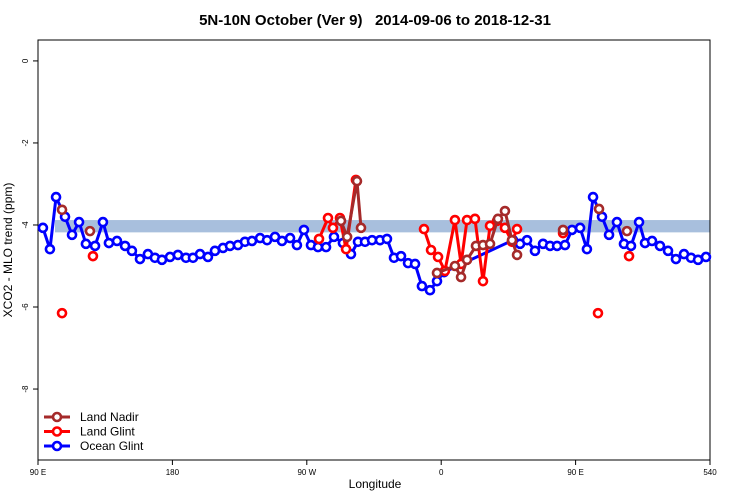  Describe the element at coordinates (710, 472) in the screenshot. I see `x-tick-label: 540` at that location.